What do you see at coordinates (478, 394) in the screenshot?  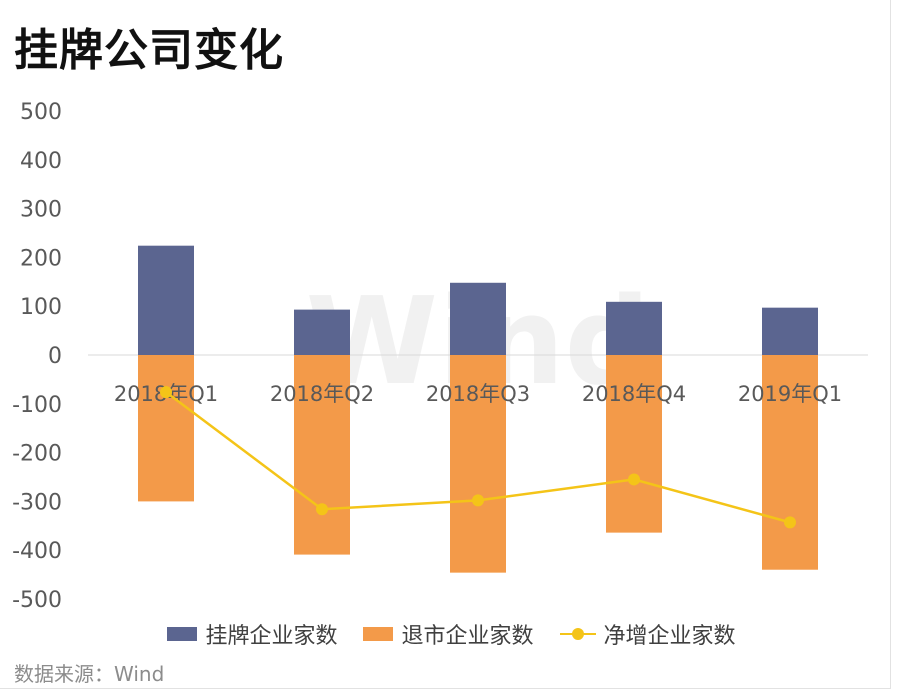 I see `x-tick-label: 2018年Q3` at bounding box center [478, 394].